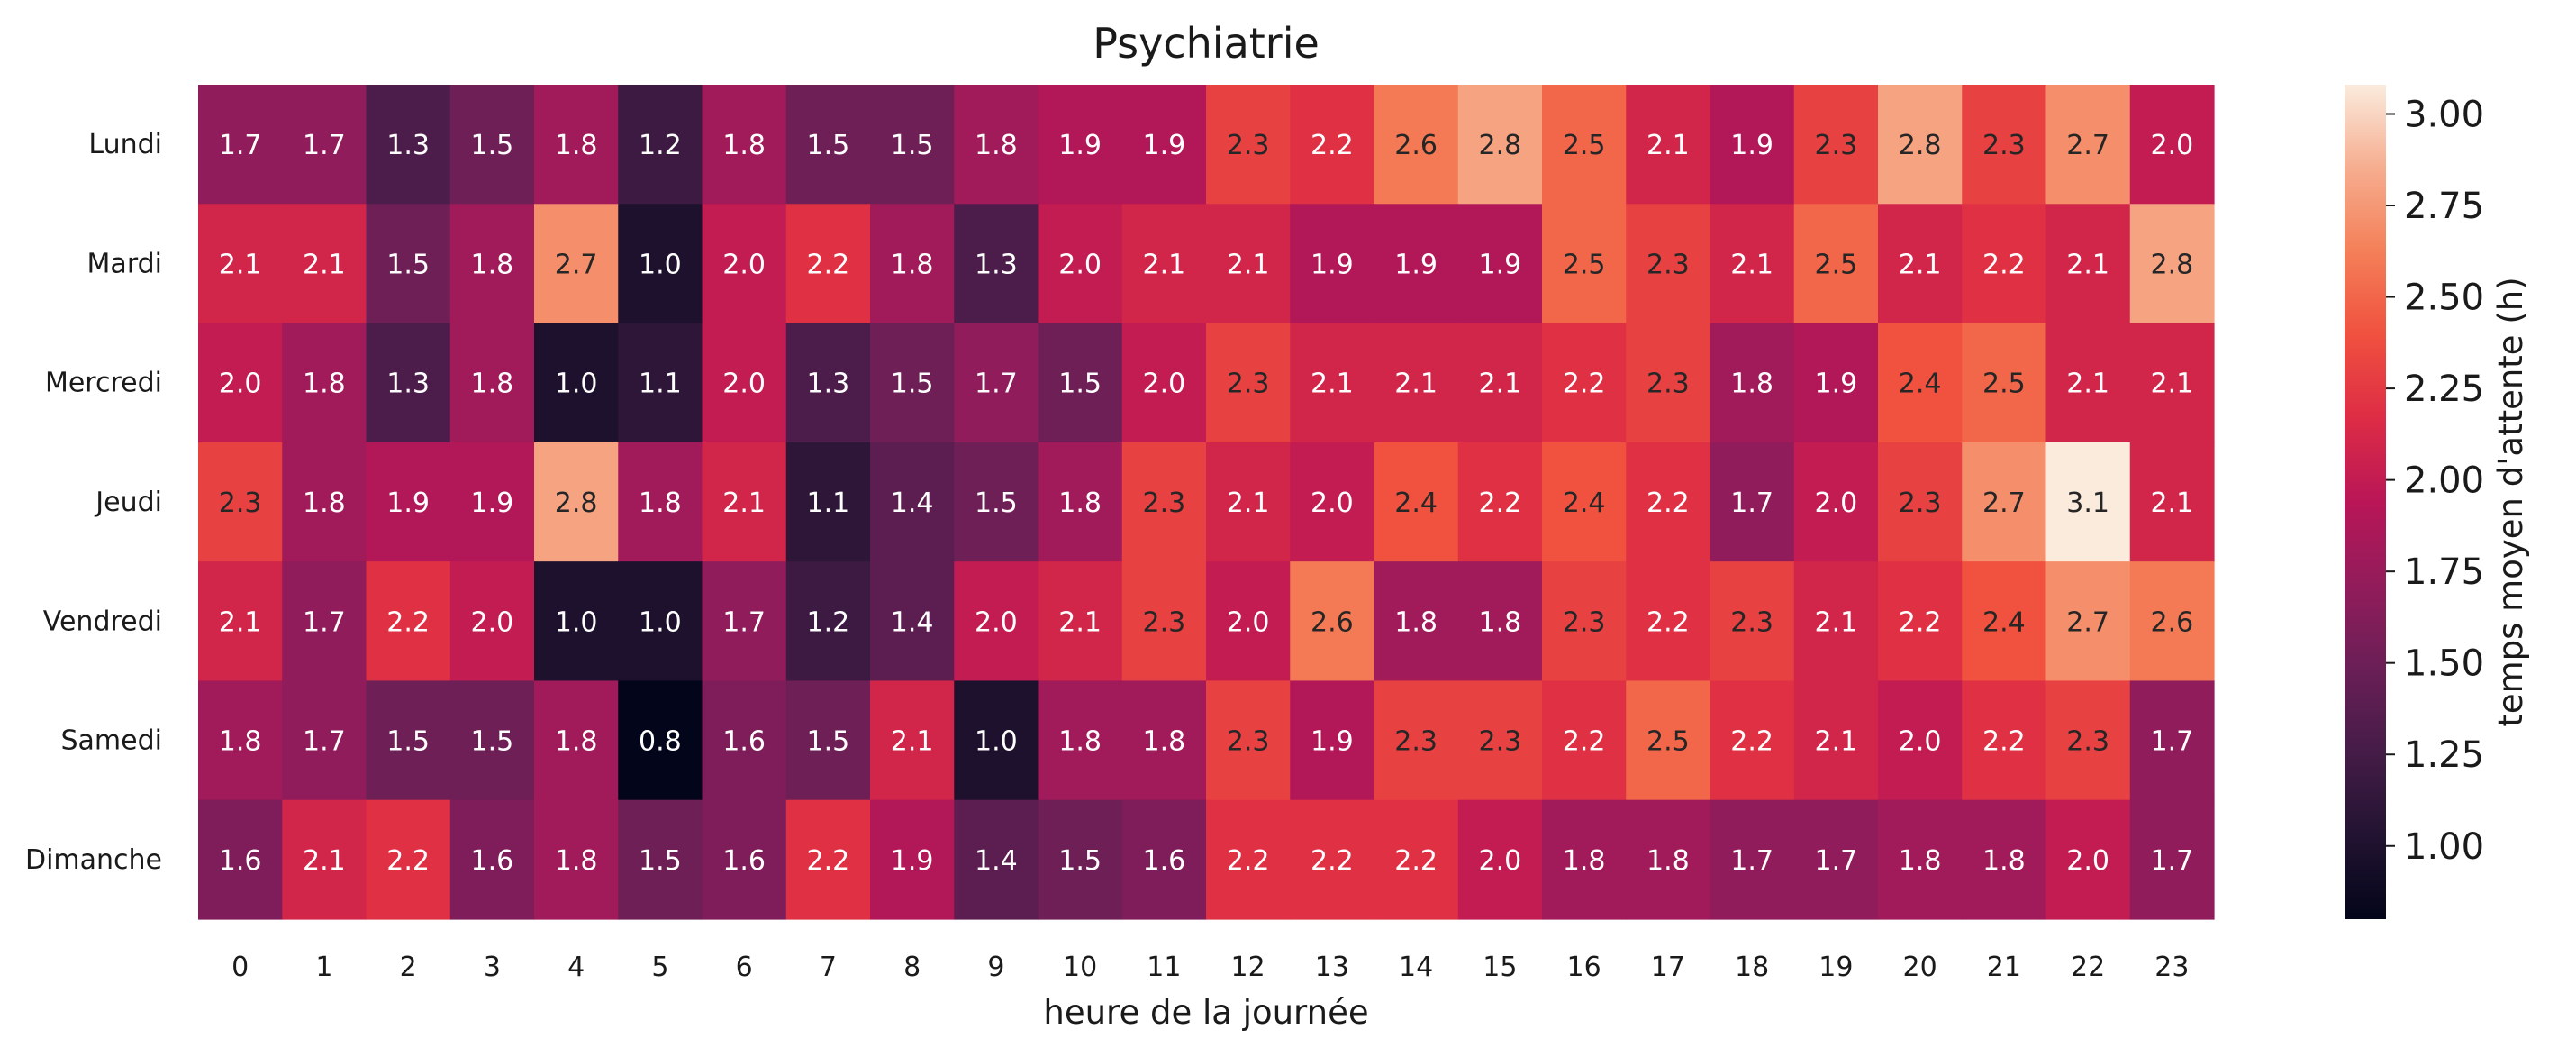 This screenshot has width=2576, height=1057. Describe the element at coordinates (2365, 502) in the screenshot. I see `colorbar` at that location.